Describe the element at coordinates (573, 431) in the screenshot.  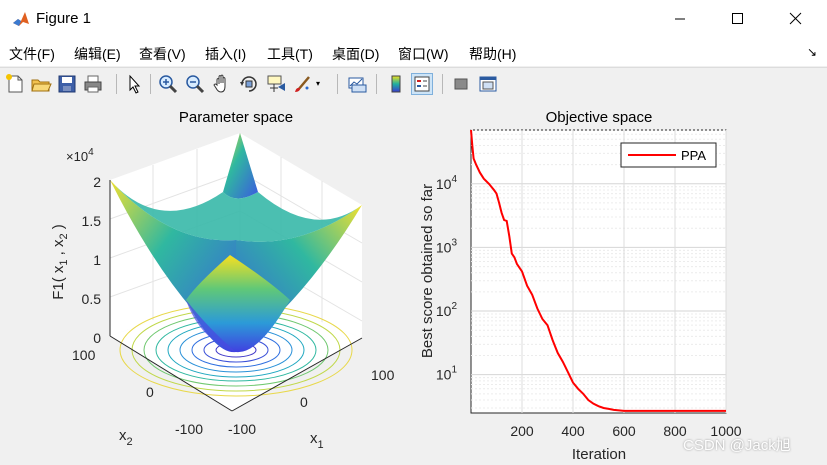
I see `x-tick-label: 400` at that location.